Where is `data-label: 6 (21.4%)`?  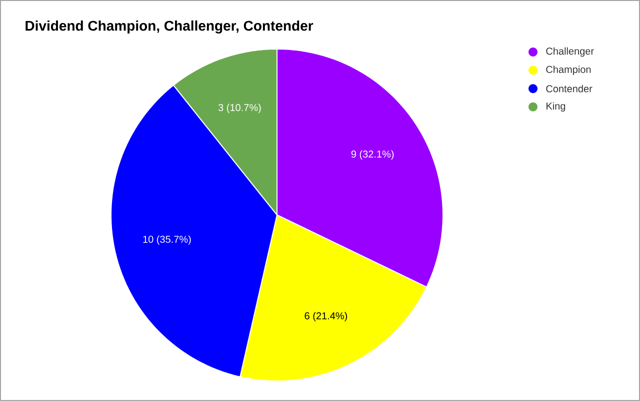
data-label: 6 (21.4%) is located at coordinates (326, 317).